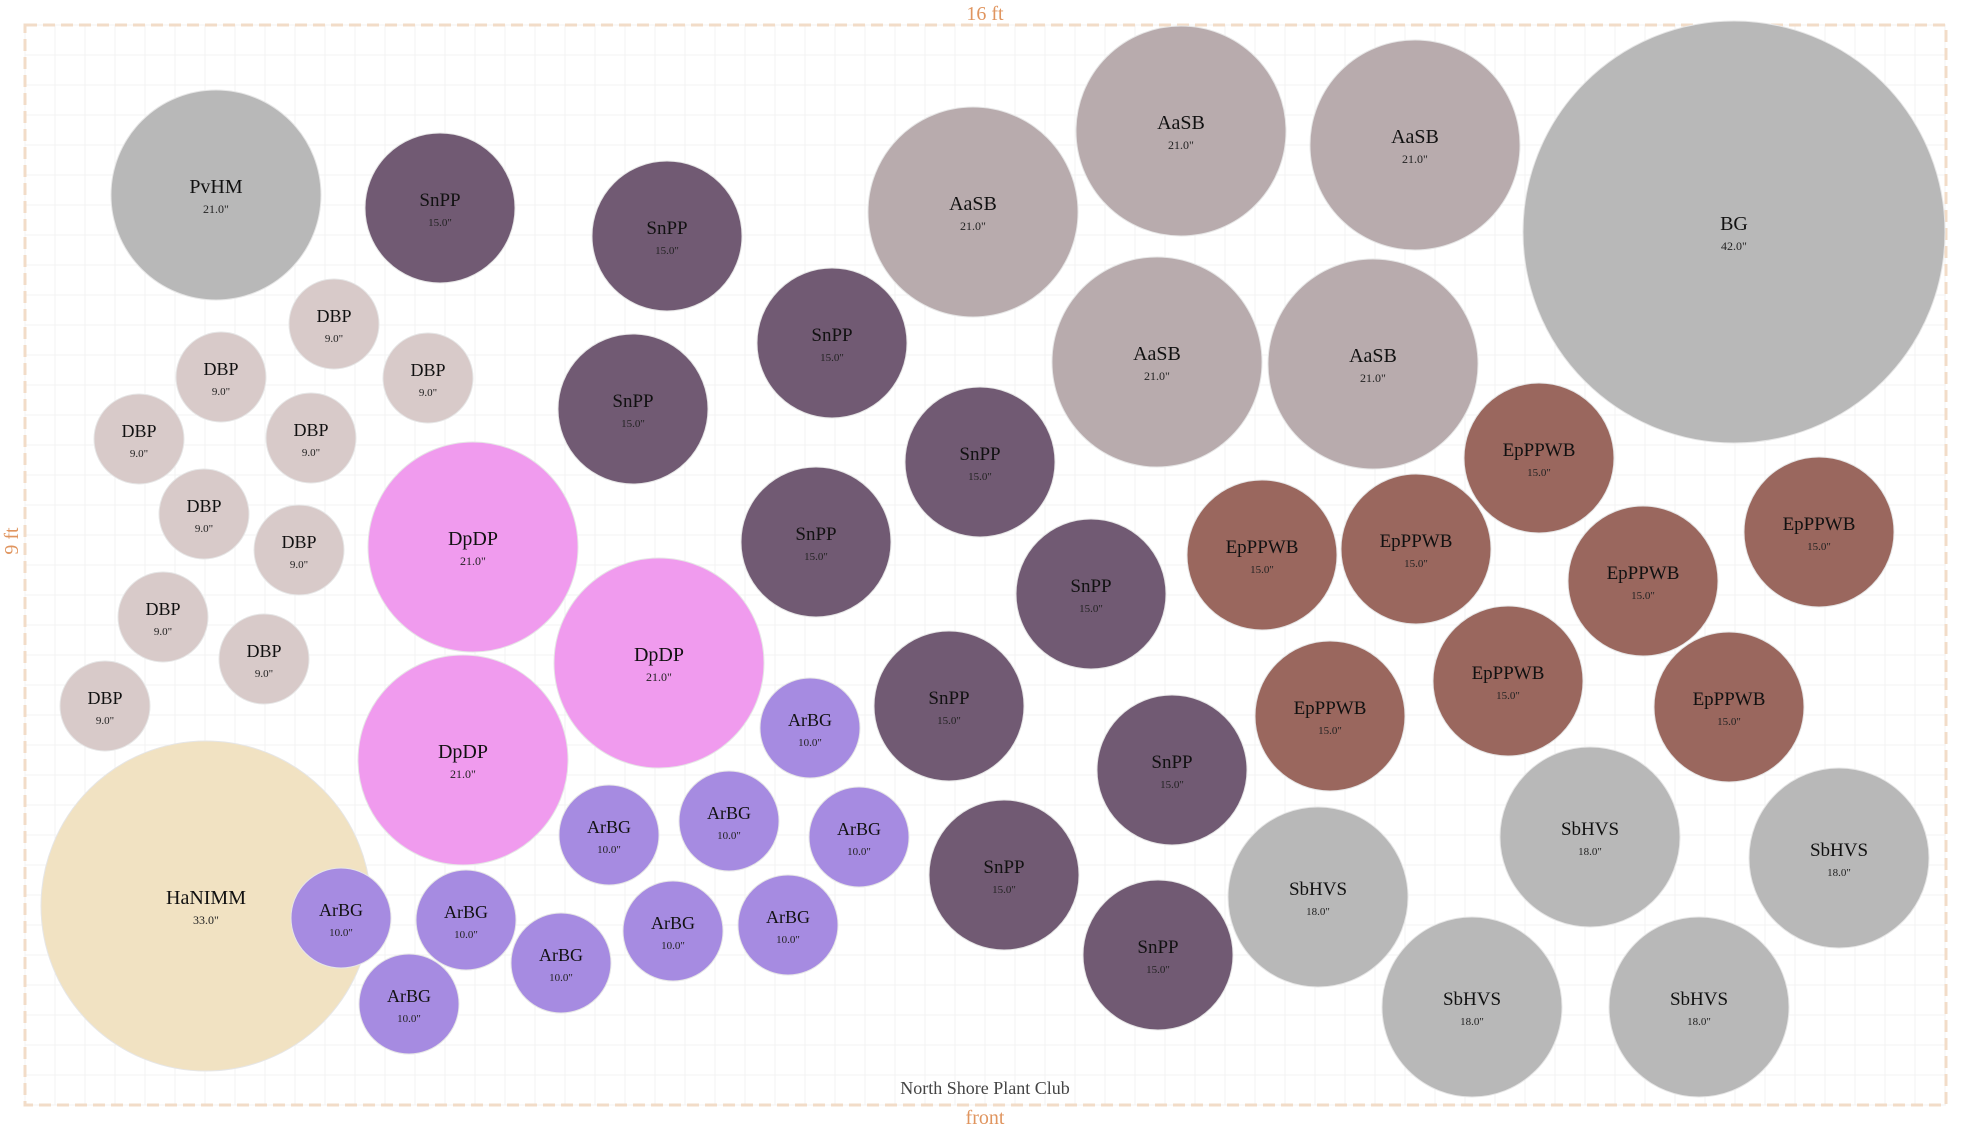 The height and width of the screenshot is (1130, 1970). I want to click on plant-pvhm: PvHM 21.0", so click(216, 195).